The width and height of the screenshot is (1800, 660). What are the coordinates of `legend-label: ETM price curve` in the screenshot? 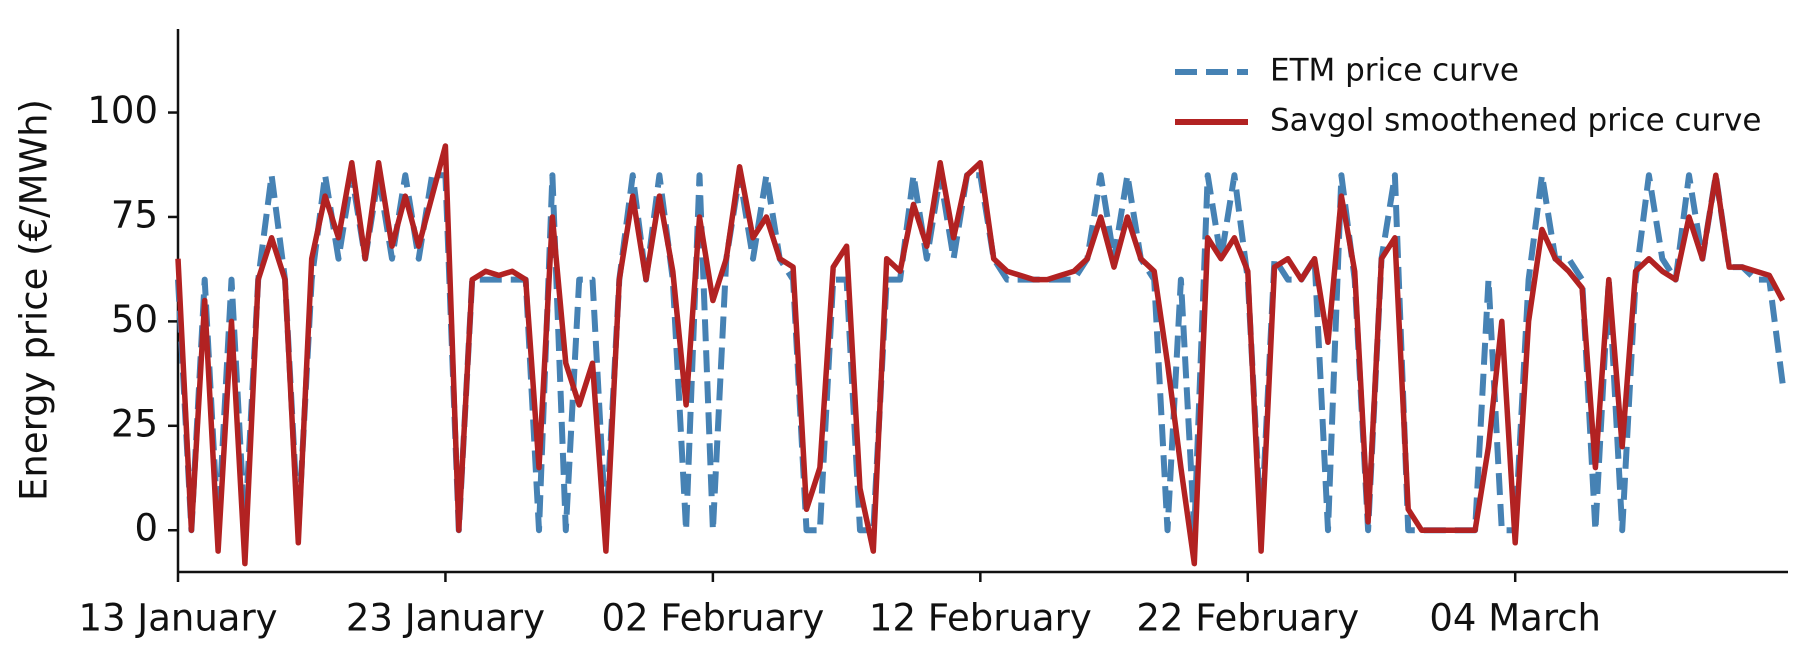 It's located at (1394, 71).